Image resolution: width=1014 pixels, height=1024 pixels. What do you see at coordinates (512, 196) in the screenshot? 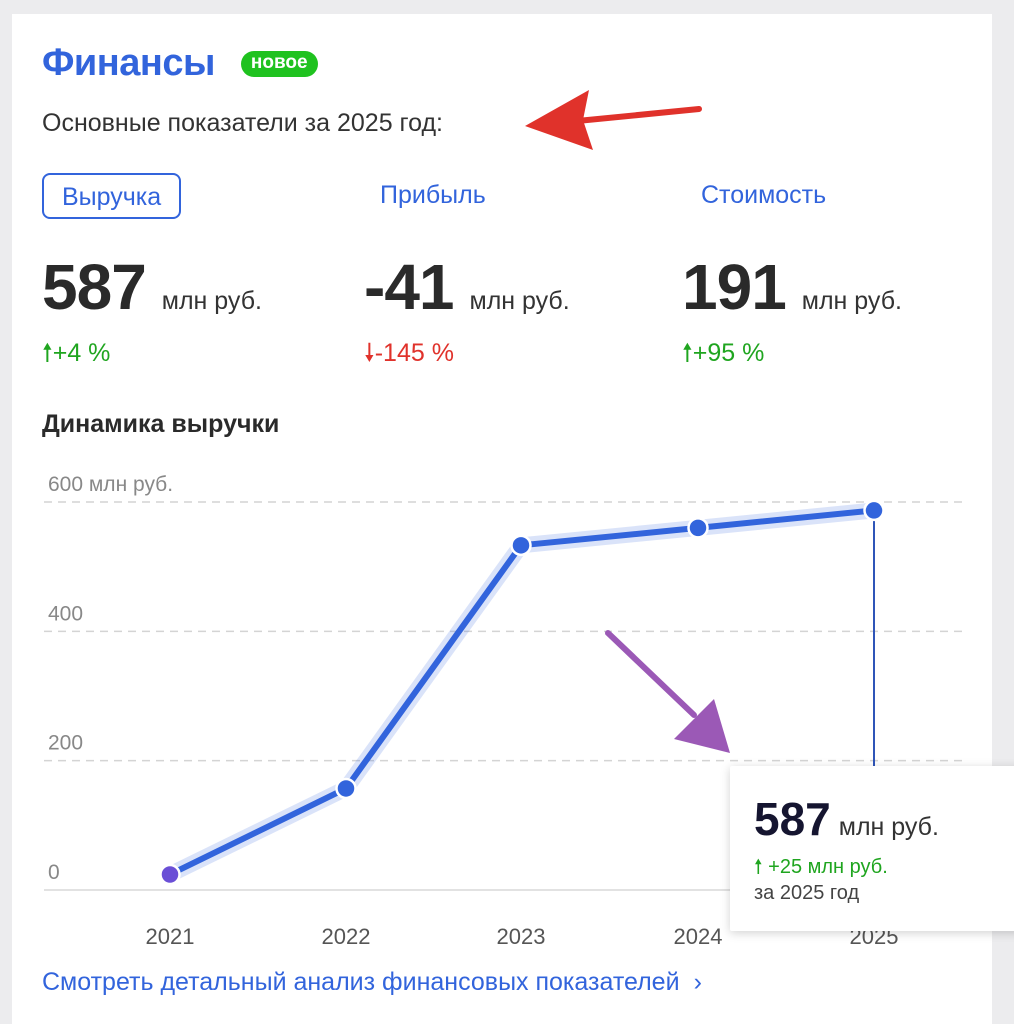
I see `metric-tabs: Выручка Прибыль Стоимость` at bounding box center [512, 196].